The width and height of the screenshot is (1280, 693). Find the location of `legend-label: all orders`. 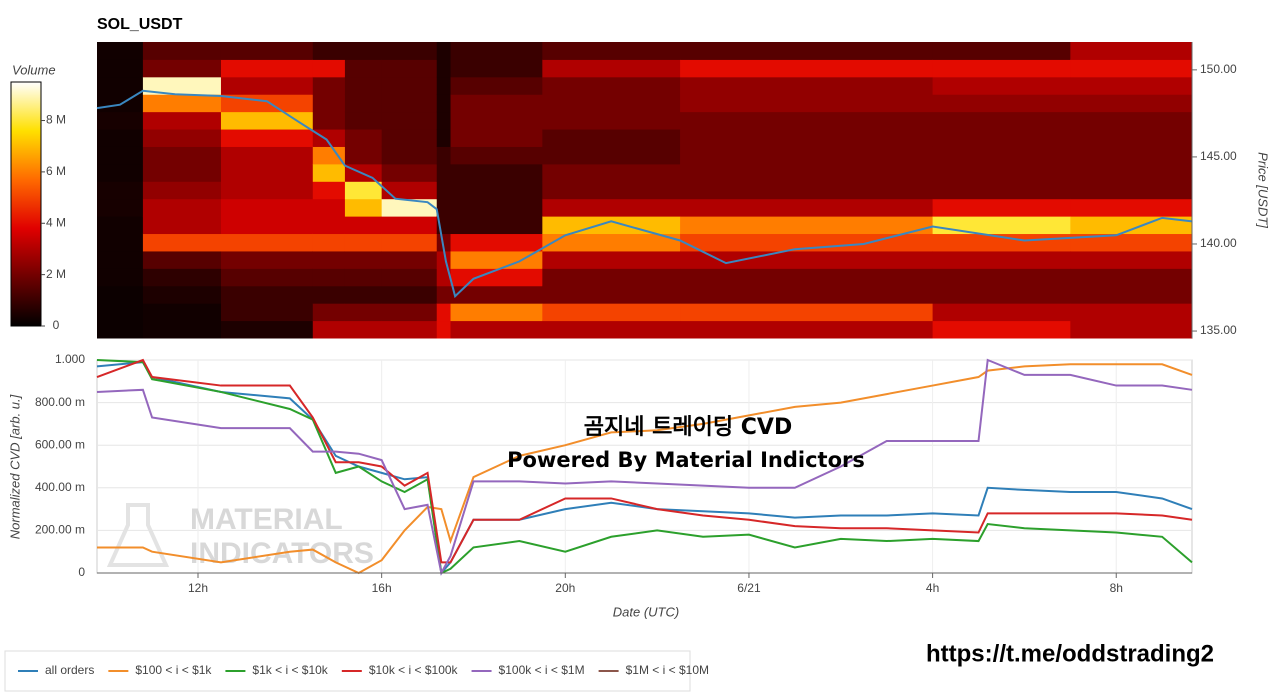

legend-label: all orders is located at coordinates (69, 670).